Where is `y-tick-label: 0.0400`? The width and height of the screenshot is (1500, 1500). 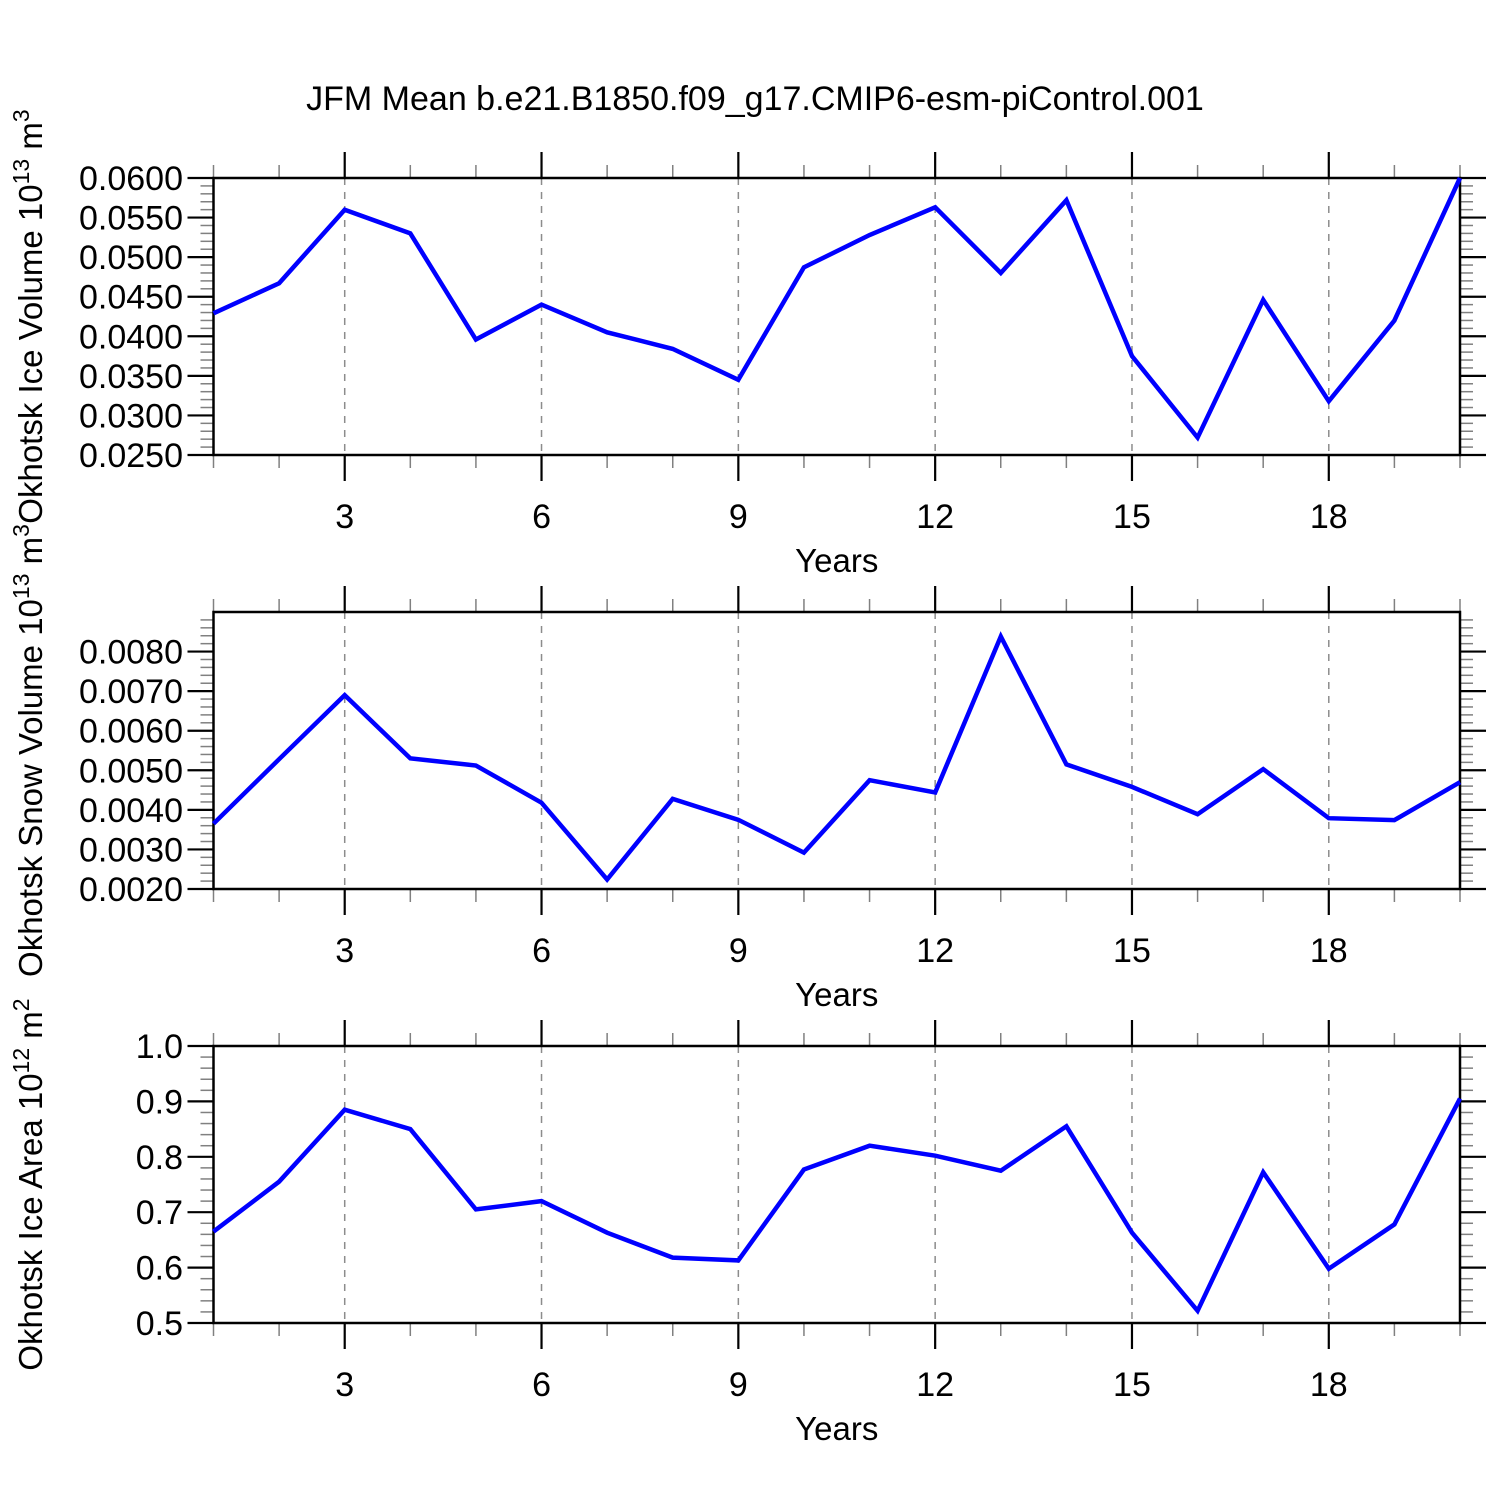 y-tick-label: 0.0400 is located at coordinates (131, 337).